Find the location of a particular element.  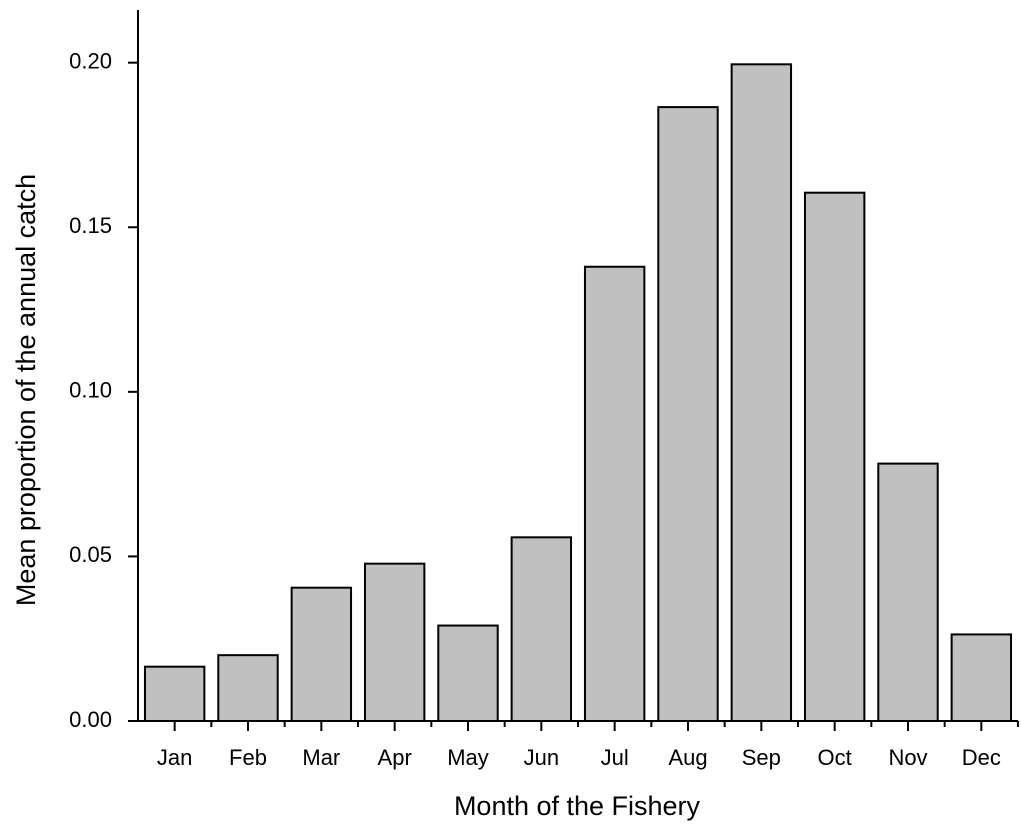

y-tick-label: 0.15 is located at coordinates (90, 225).